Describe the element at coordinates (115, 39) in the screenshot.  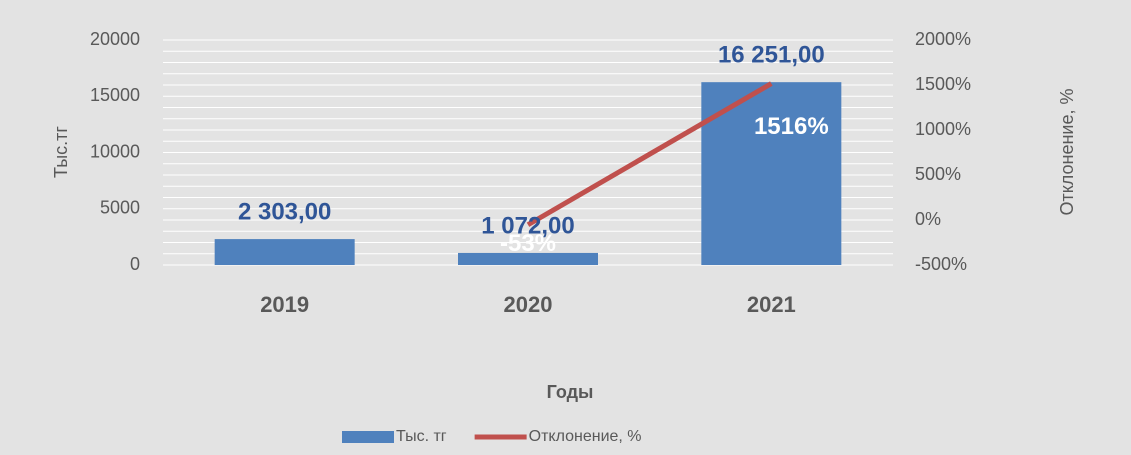
I see `y-tick-label: 20000` at that location.